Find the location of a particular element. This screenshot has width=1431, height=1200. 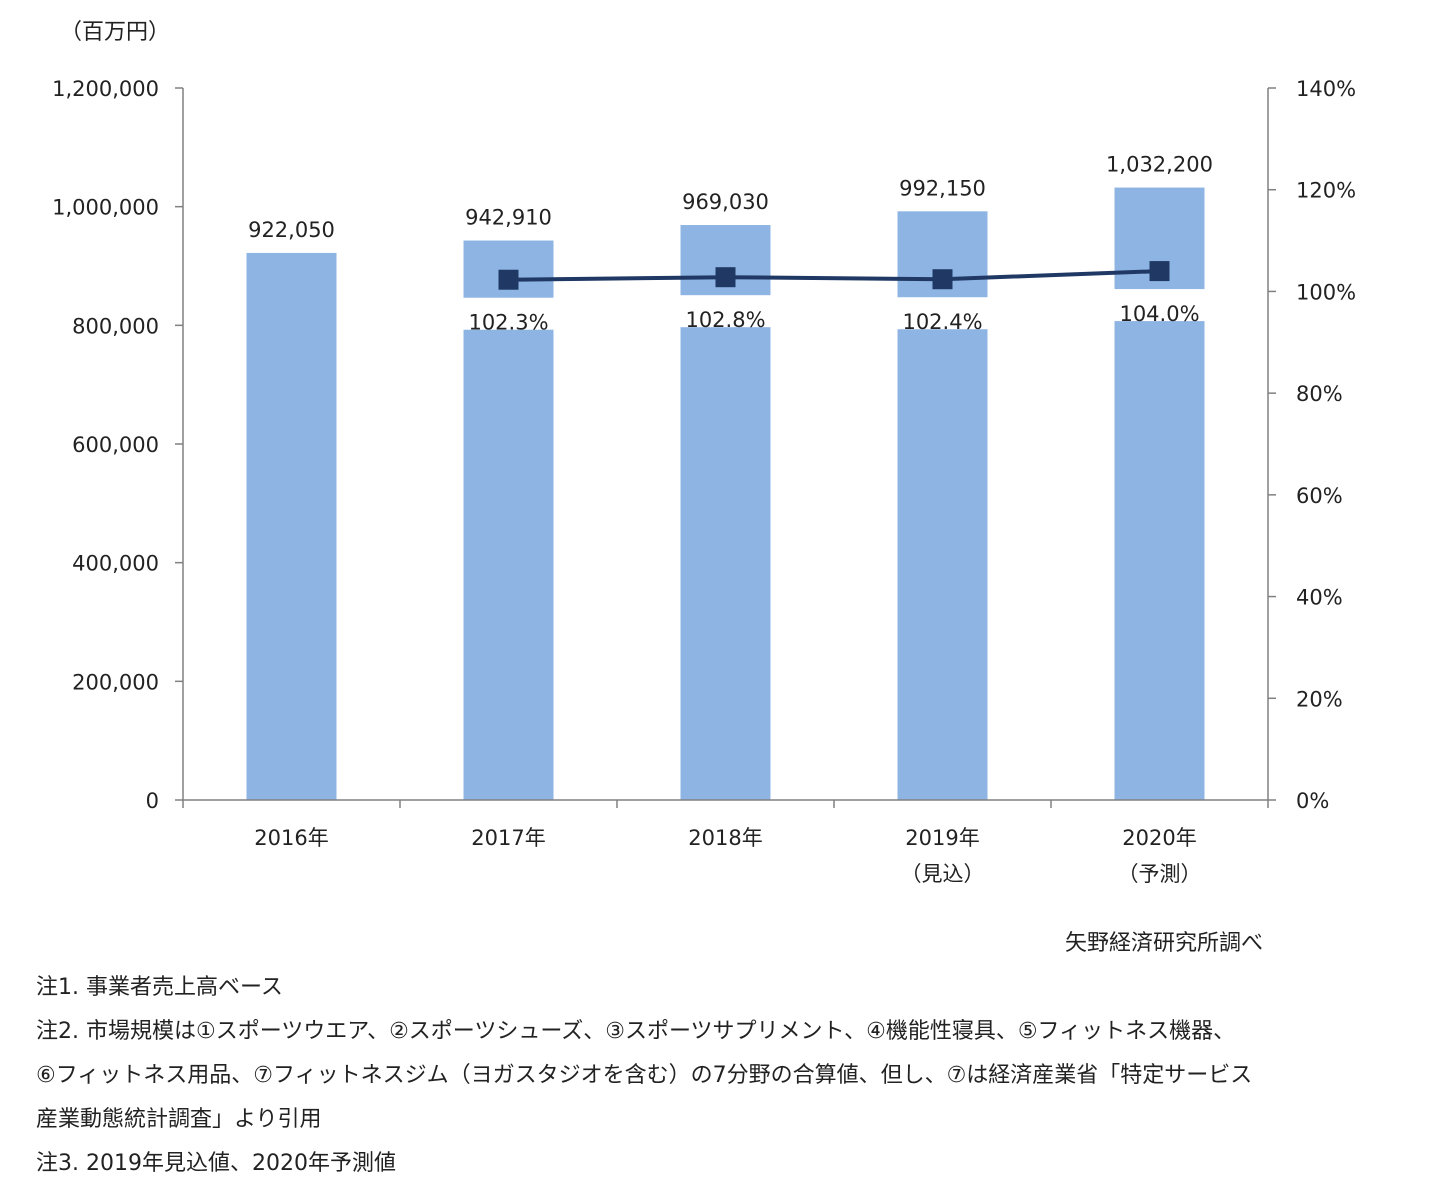

growth-rate-label-4: 104.0% is located at coordinates (1159, 314).